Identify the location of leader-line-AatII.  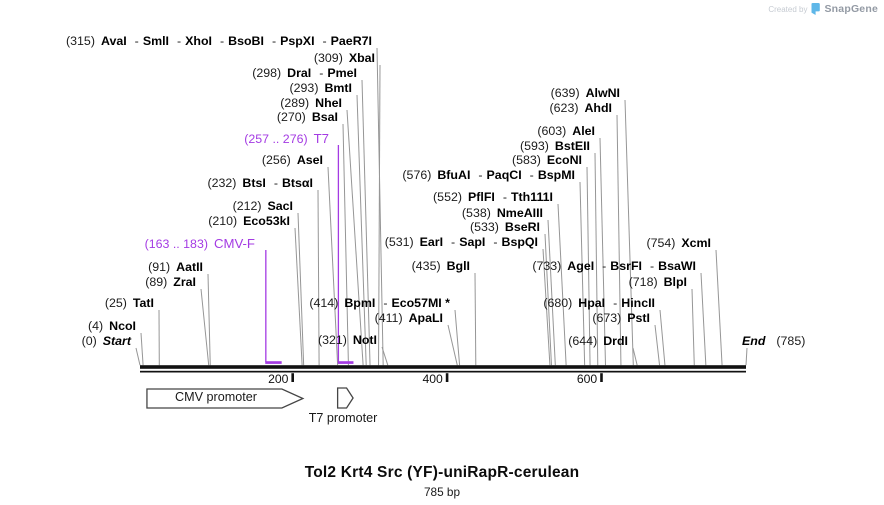
(209, 319).